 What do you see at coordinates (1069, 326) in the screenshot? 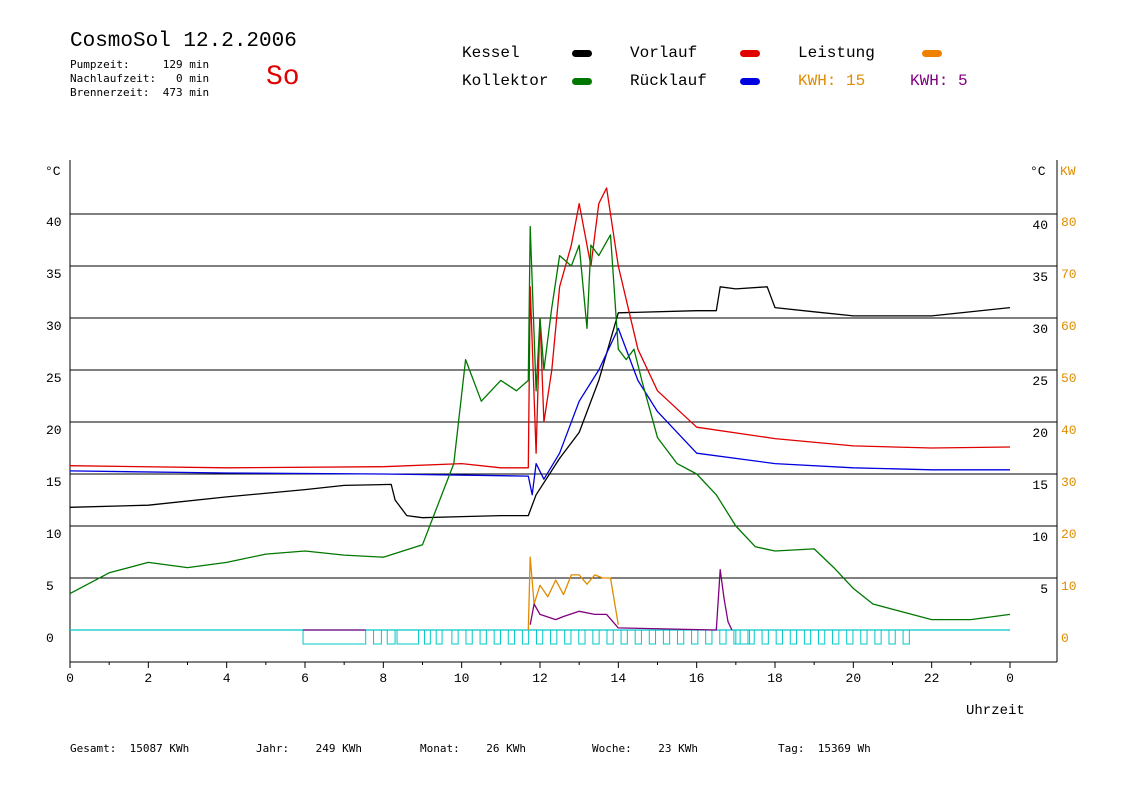
I see `y-tick-label-right-power: 60` at bounding box center [1069, 326].